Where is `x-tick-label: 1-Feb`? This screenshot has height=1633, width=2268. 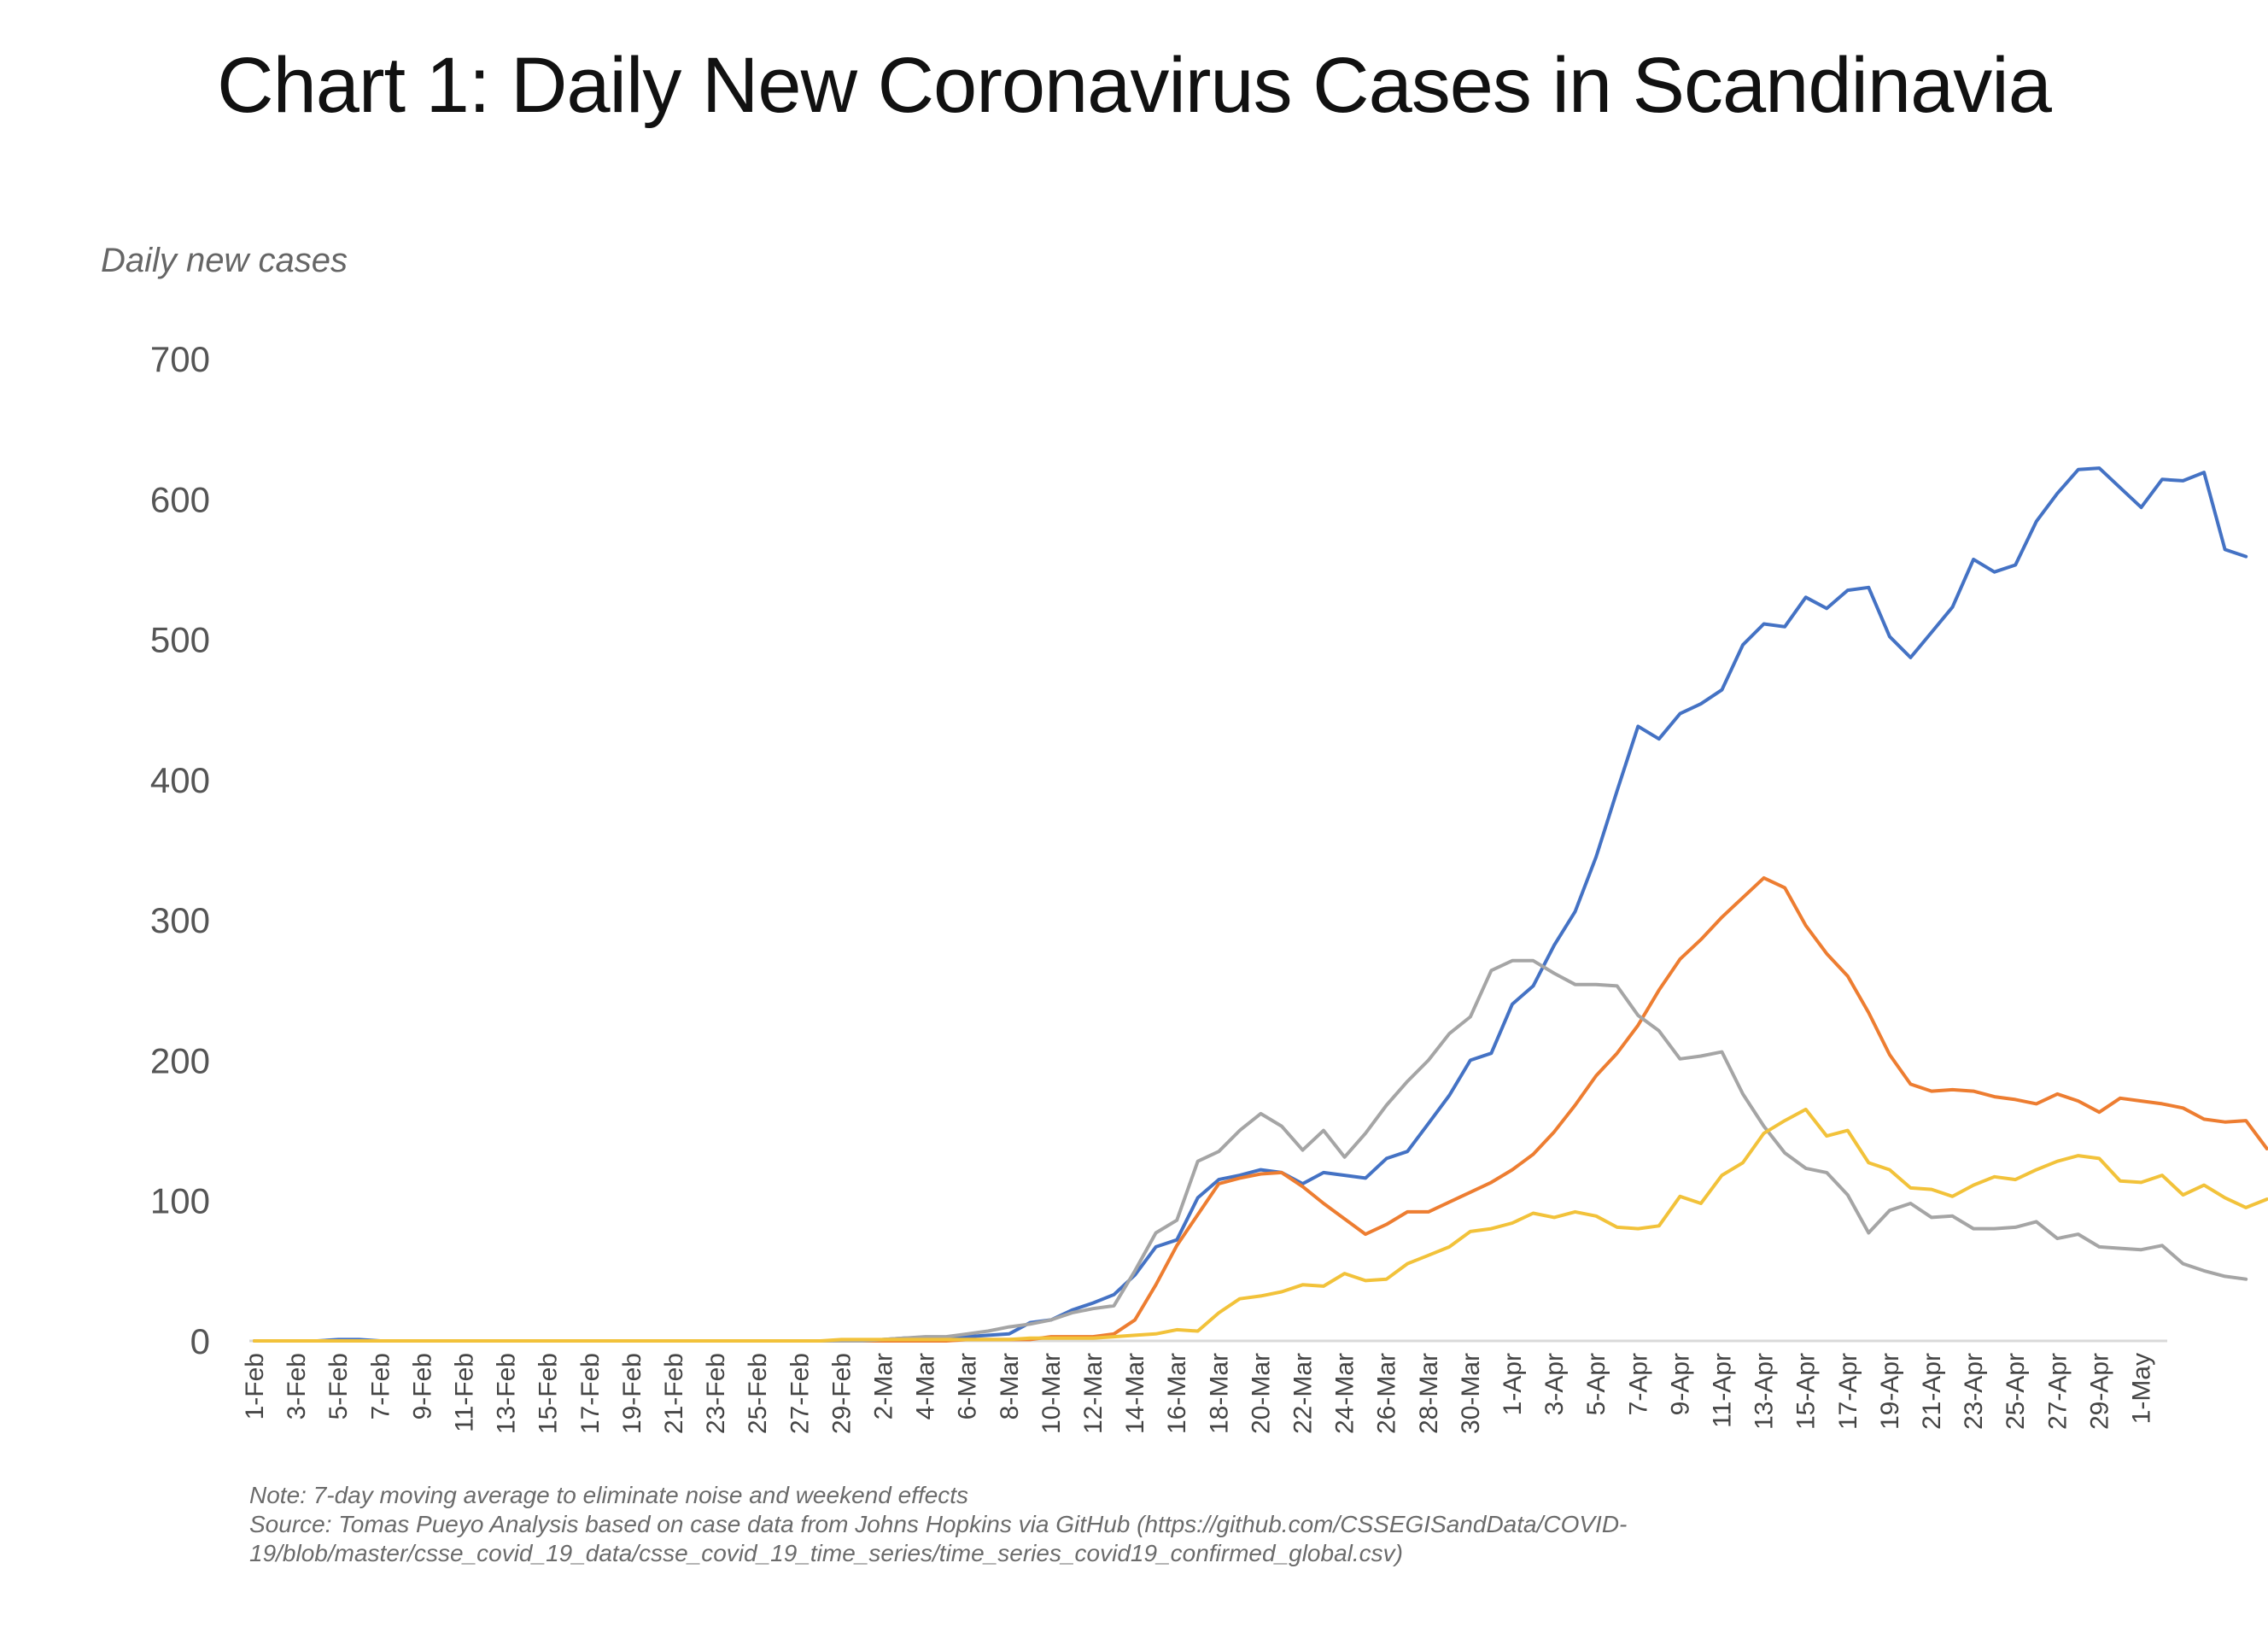 x-tick-label: 1-Feb is located at coordinates (255, 1386).